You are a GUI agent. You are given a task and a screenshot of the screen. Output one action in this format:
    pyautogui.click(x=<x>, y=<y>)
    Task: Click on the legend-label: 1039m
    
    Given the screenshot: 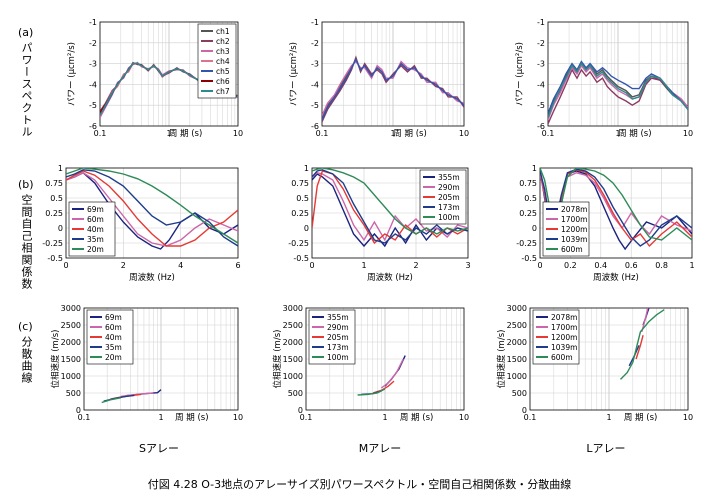 What is the action you would take?
    pyautogui.click(x=574, y=239)
    